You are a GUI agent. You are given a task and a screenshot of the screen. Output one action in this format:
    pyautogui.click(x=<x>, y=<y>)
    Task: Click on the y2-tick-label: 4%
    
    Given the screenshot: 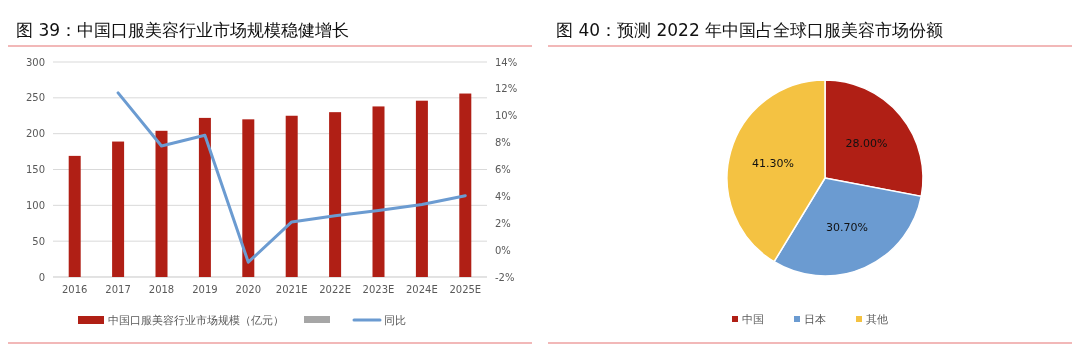 What is the action you would take?
    pyautogui.click(x=503, y=196)
    